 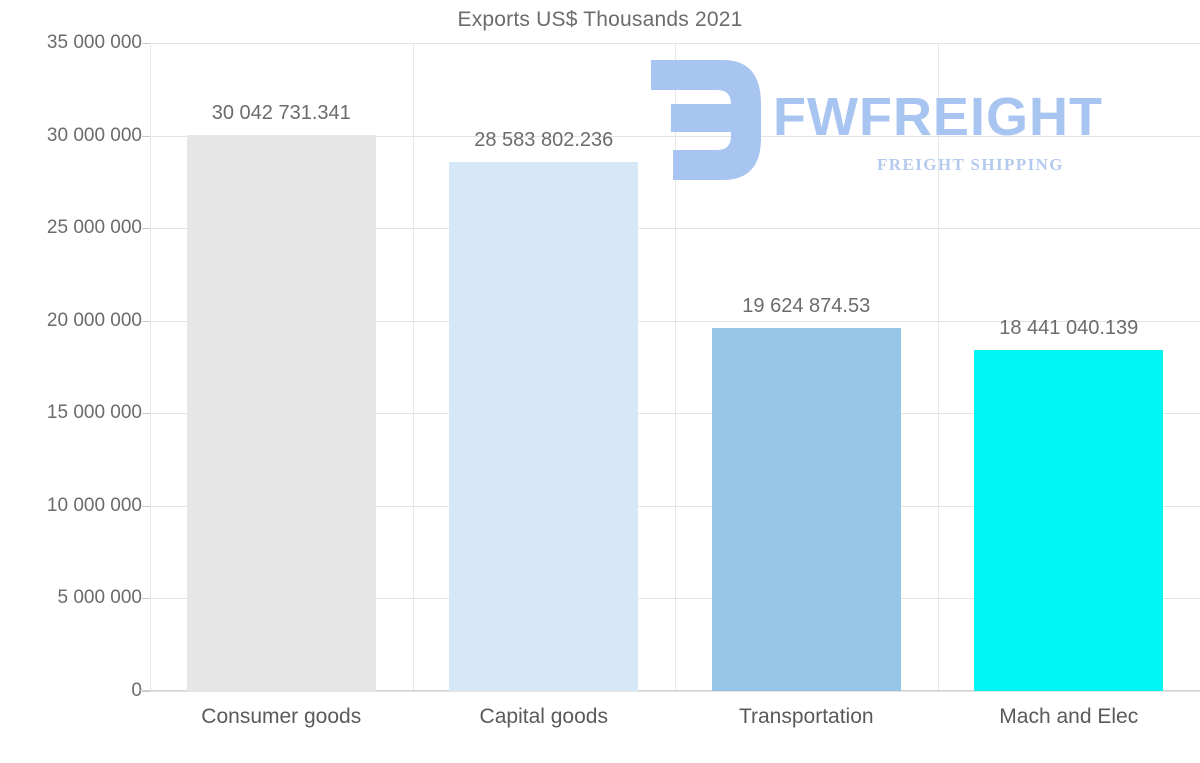 What do you see at coordinates (675, 691) in the screenshot?
I see `gridline-horizontal` at bounding box center [675, 691].